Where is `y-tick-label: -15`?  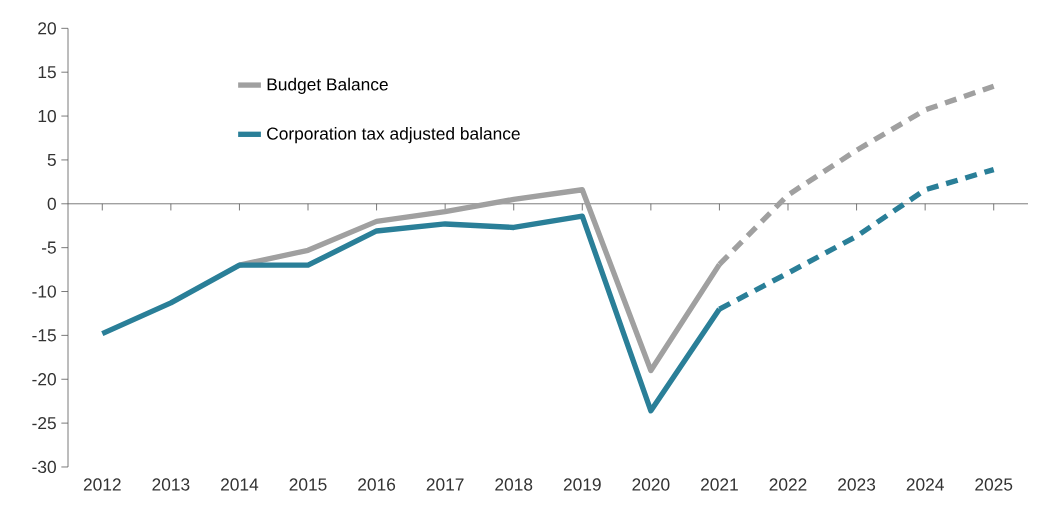
y-tick-label: -15 is located at coordinates (44, 335).